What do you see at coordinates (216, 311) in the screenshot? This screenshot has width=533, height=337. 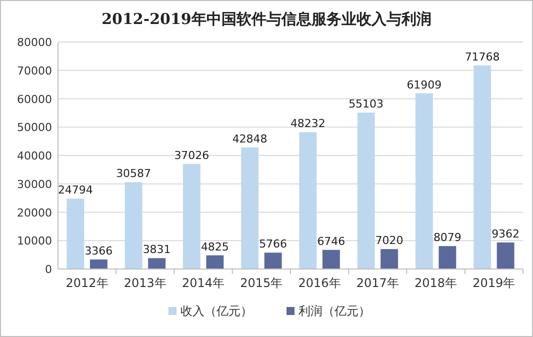 I see `legend-label: 收入（亿元）` at bounding box center [216, 311].